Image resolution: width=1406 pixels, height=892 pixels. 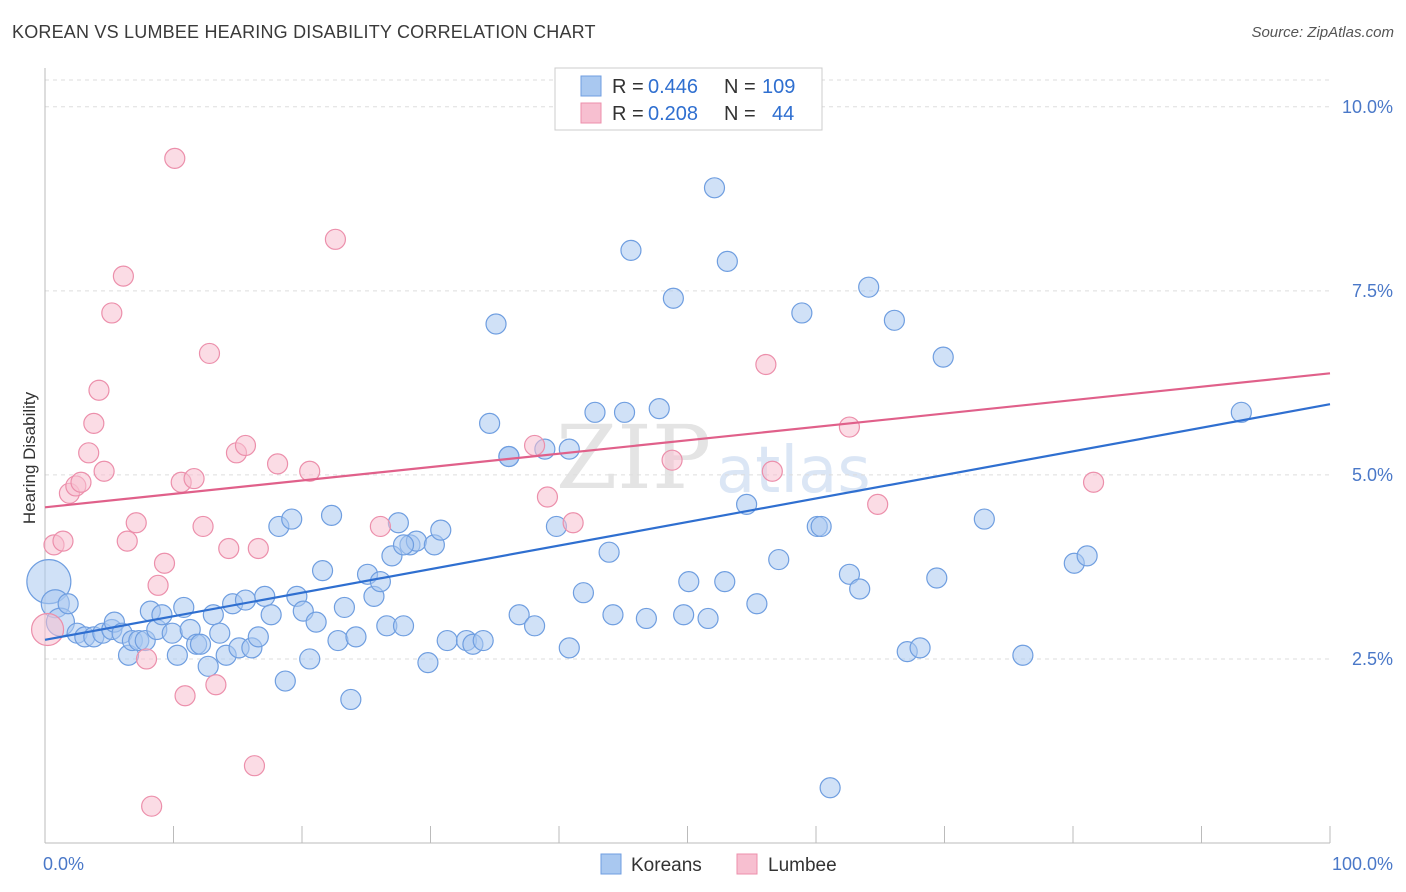 What do you see at coordinates (1372, 291) in the screenshot?
I see `y-tick-label: 7.5%` at bounding box center [1372, 291].